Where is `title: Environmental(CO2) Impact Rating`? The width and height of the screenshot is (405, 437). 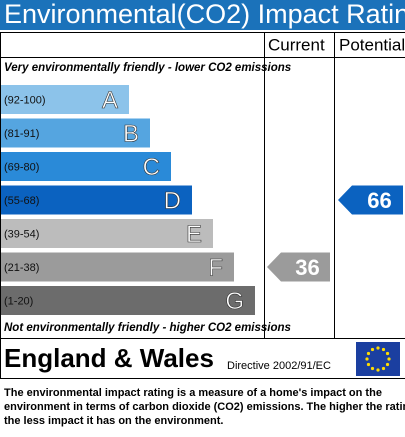 title: Environmental(CO2) Impact Rating is located at coordinates (204, 14).